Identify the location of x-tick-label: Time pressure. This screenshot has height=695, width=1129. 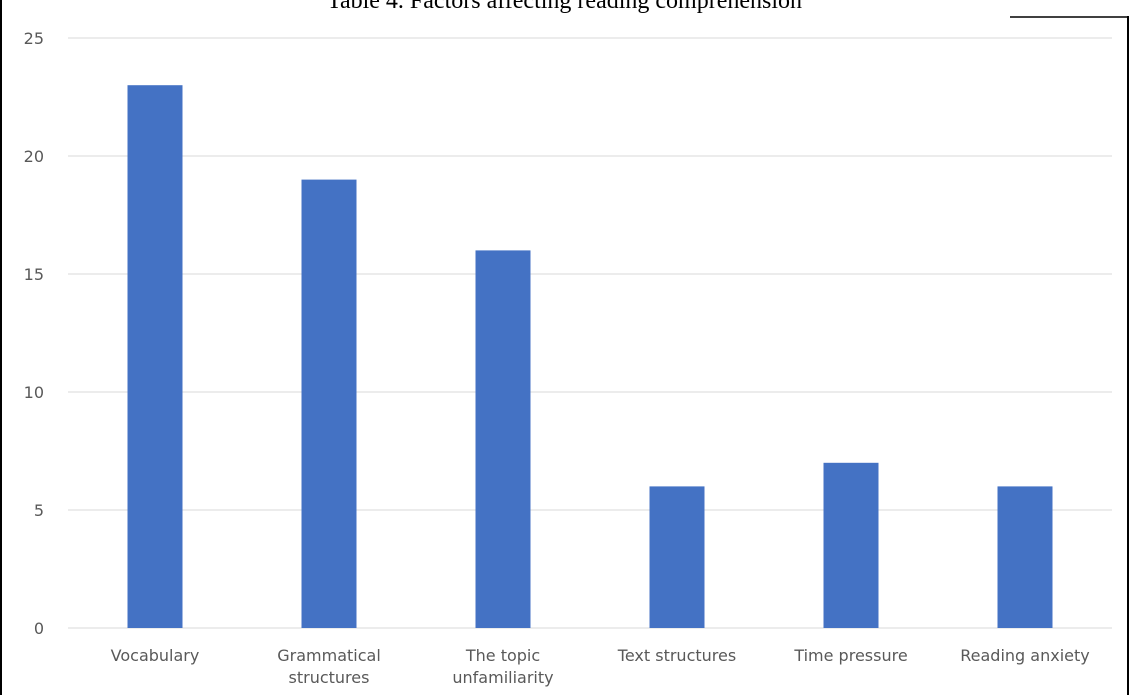
(850, 655).